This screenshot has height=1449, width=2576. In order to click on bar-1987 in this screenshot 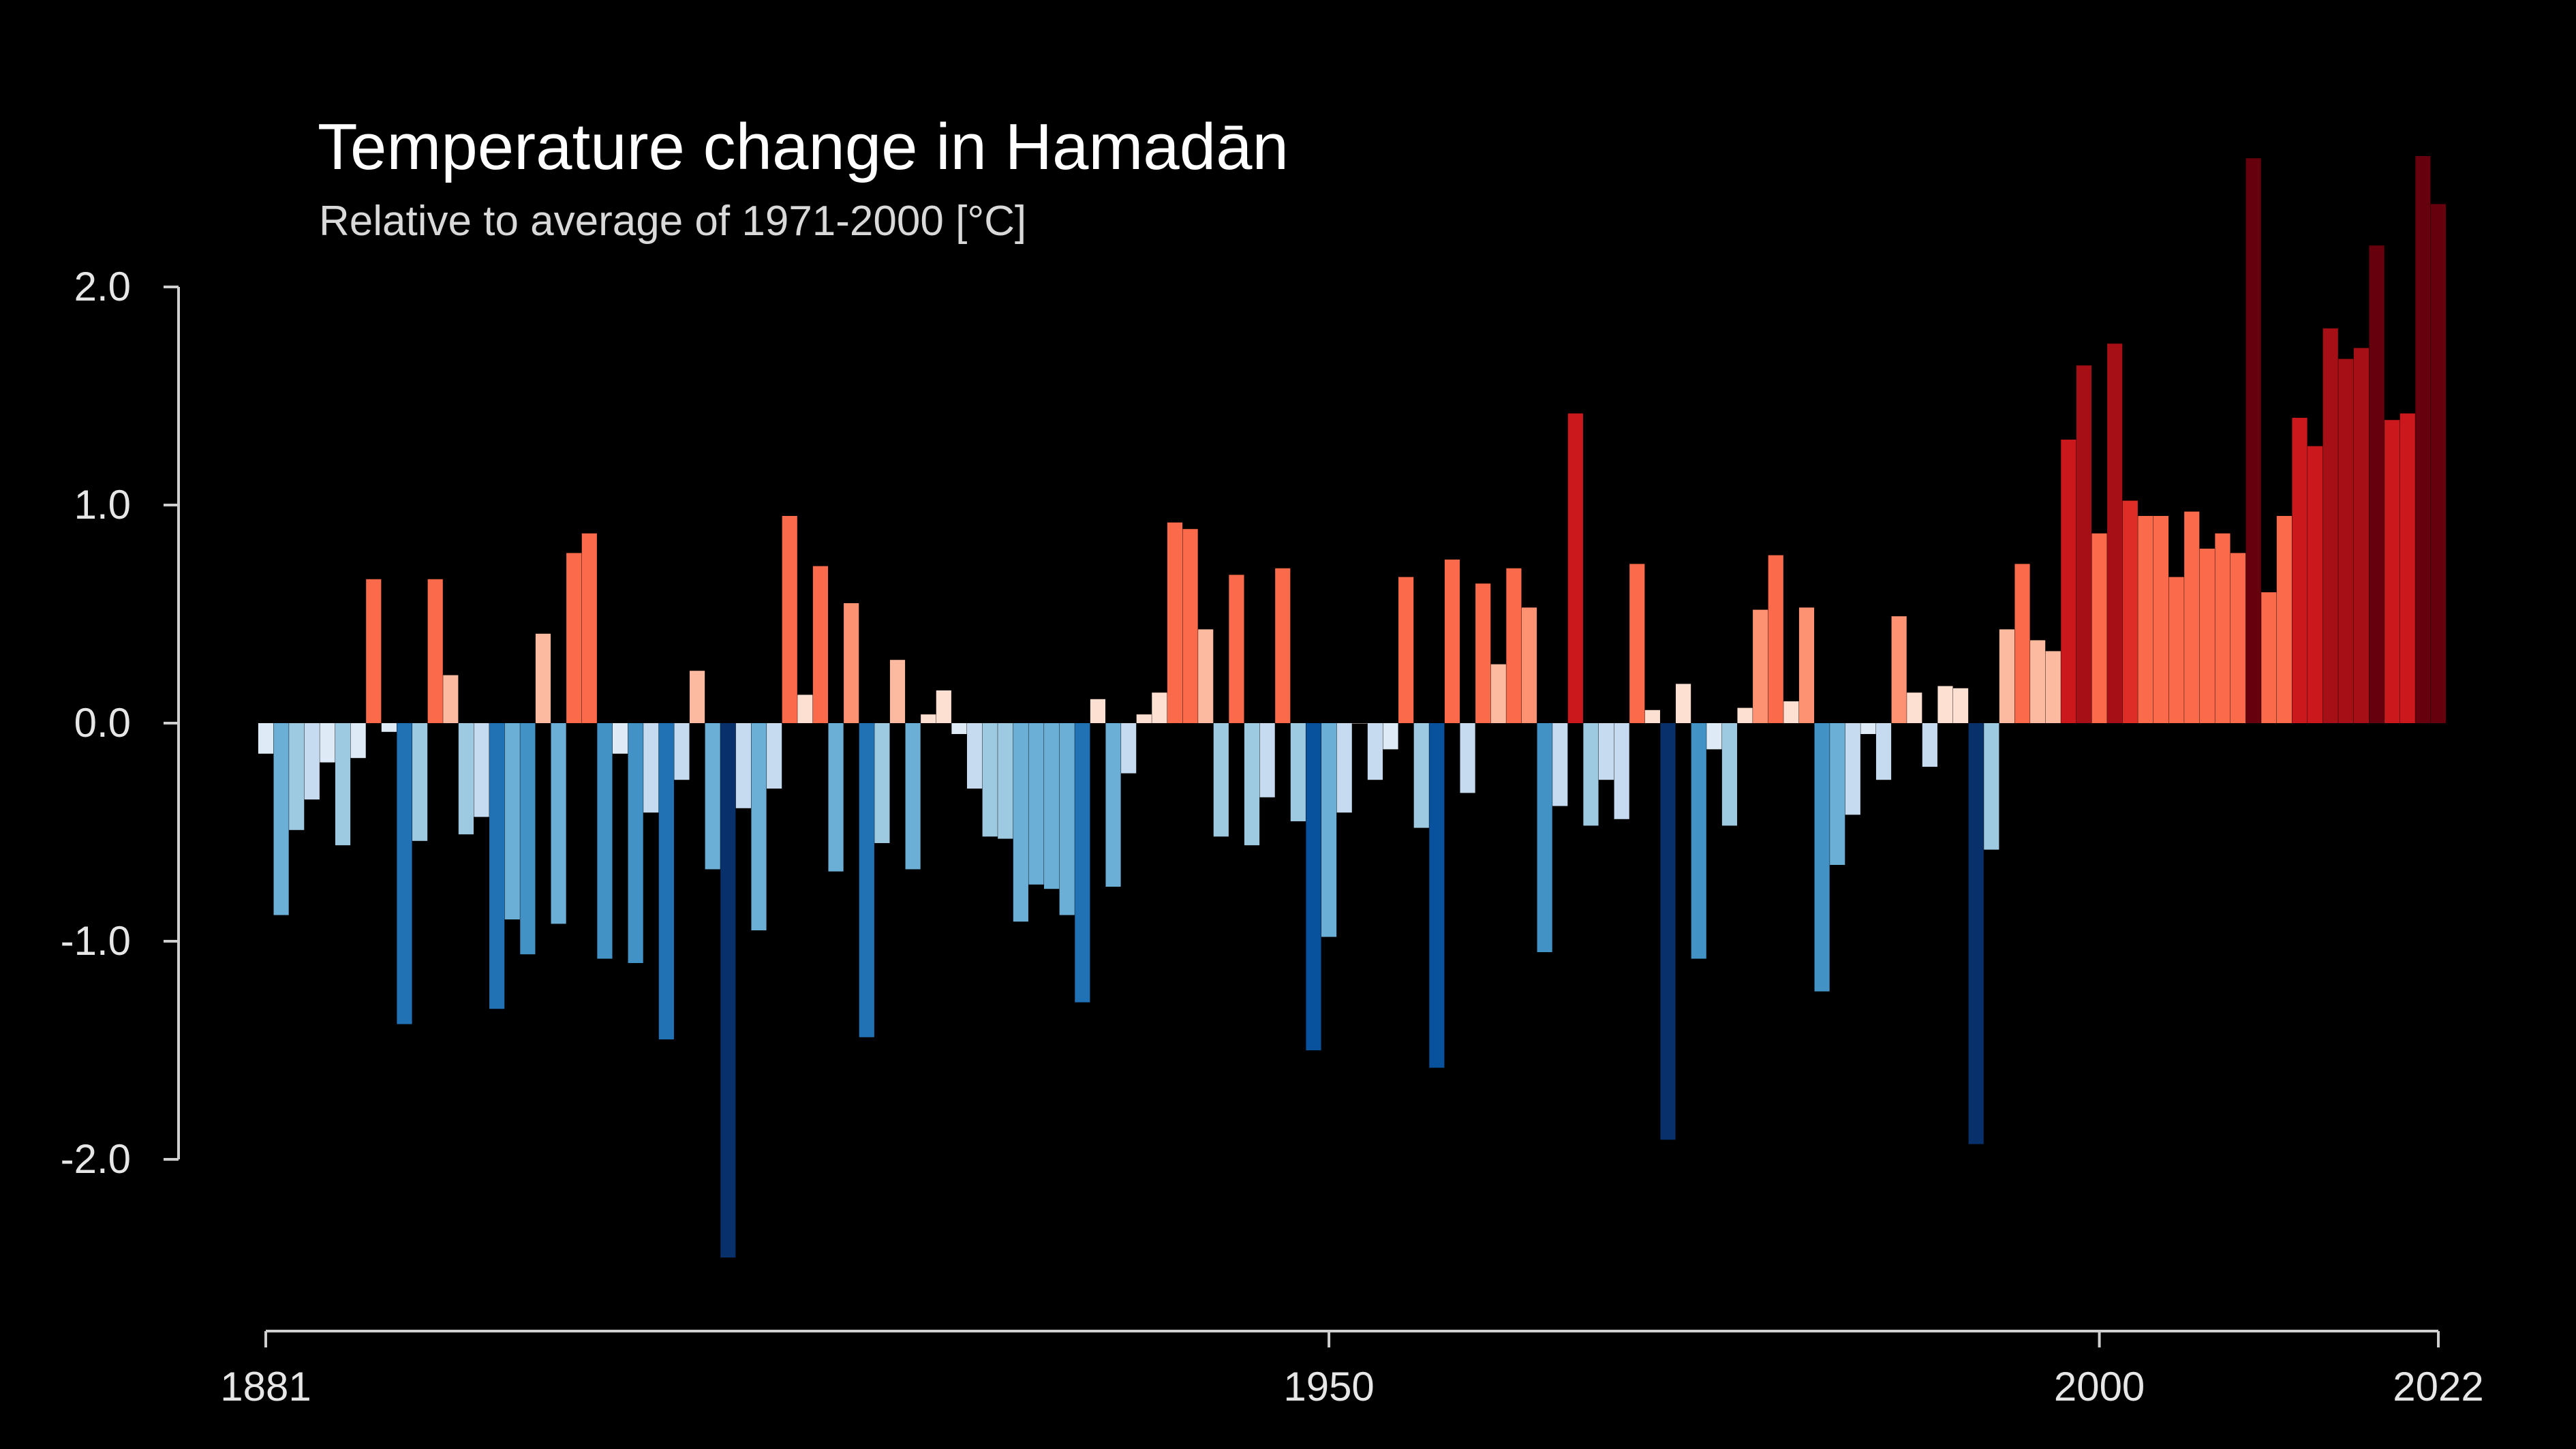, I will do `click(1899, 669)`.